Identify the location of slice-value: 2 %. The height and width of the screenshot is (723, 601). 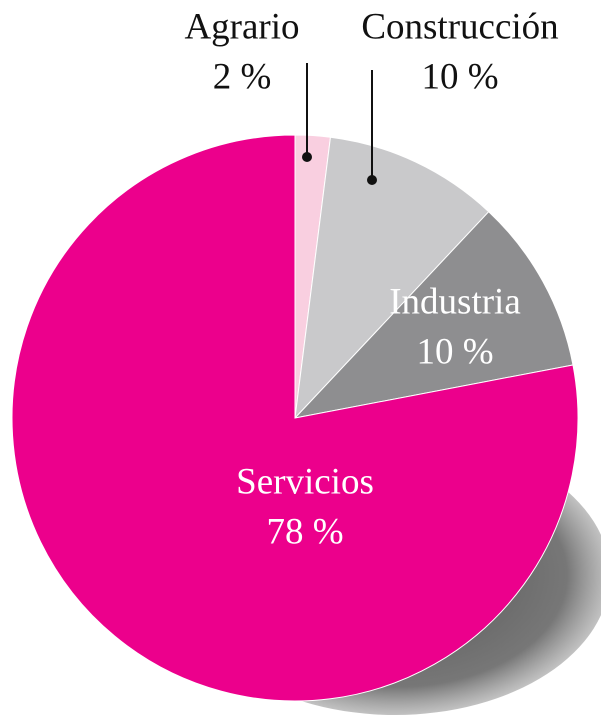
(242, 76).